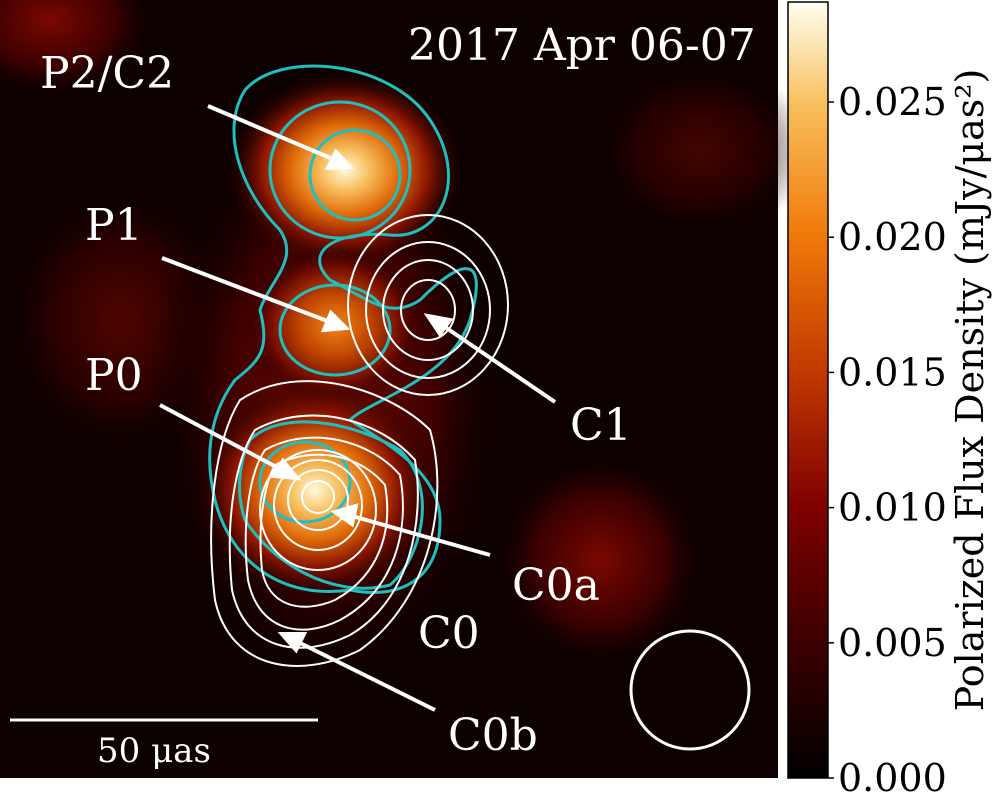  What do you see at coordinates (498, 363) in the screenshot?
I see `arrow-c1` at bounding box center [498, 363].